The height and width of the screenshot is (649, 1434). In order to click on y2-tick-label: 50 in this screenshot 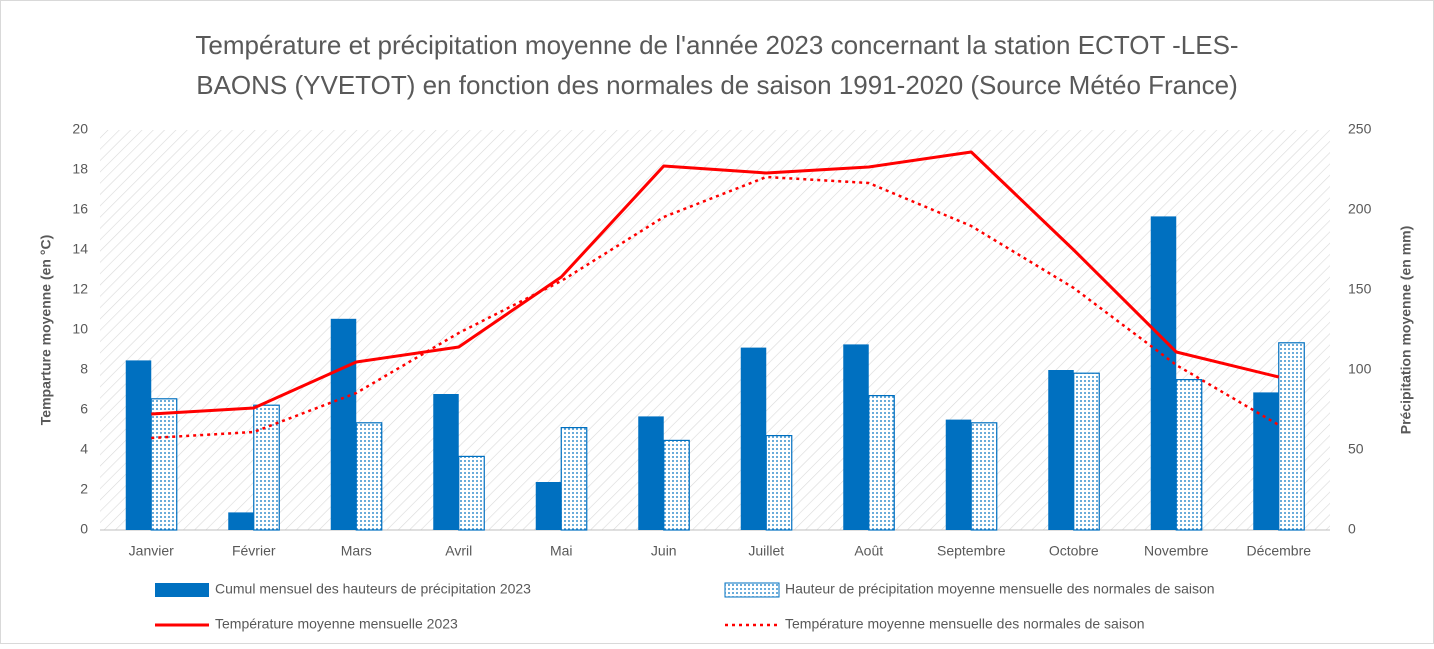, I will do `click(1356, 449)`.